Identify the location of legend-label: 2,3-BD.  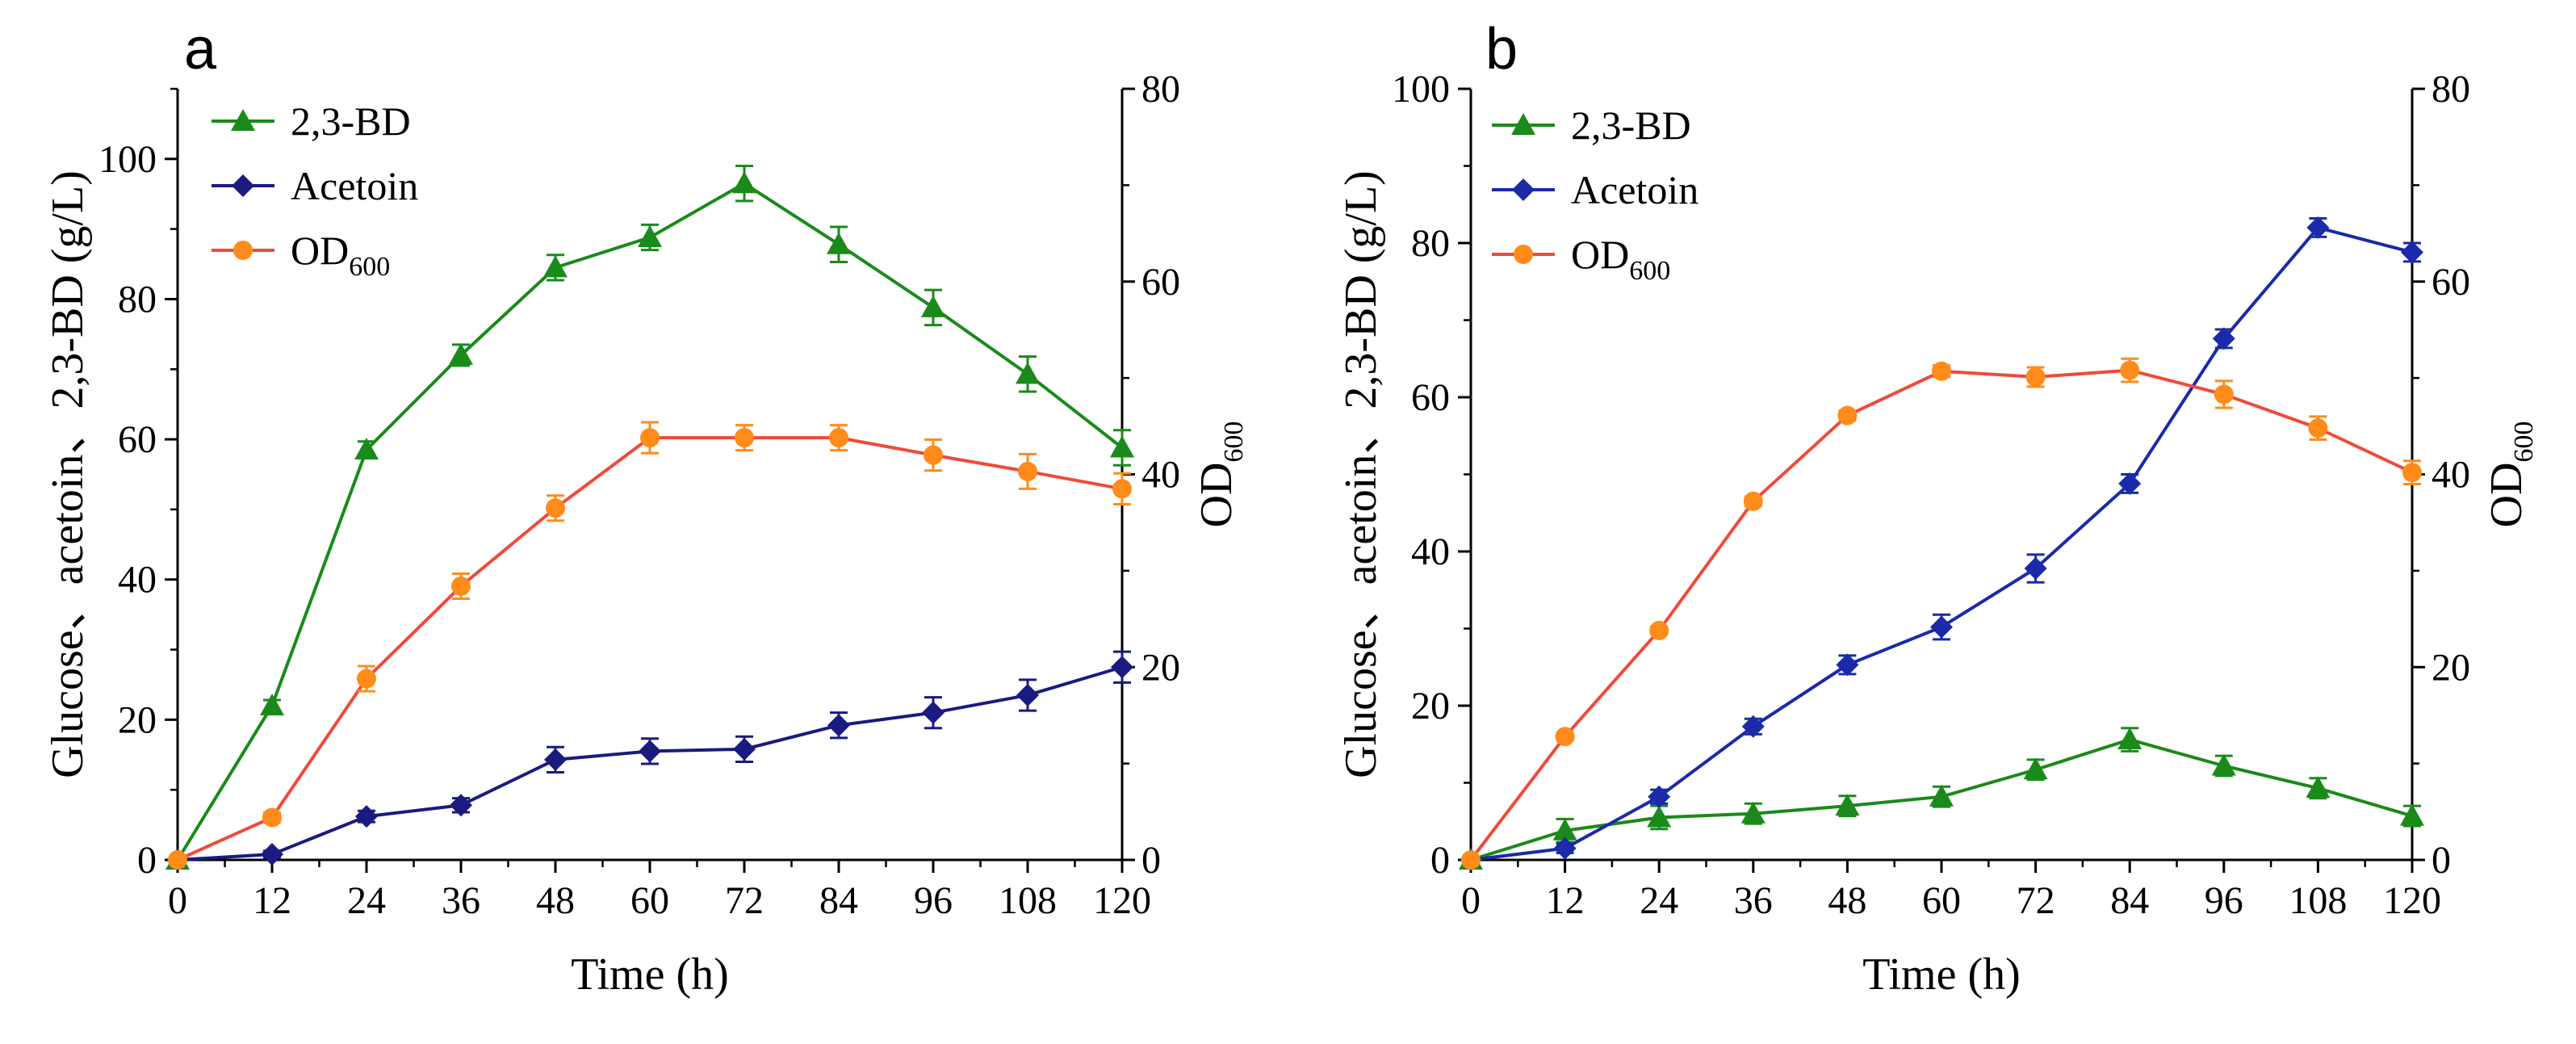
(351, 121).